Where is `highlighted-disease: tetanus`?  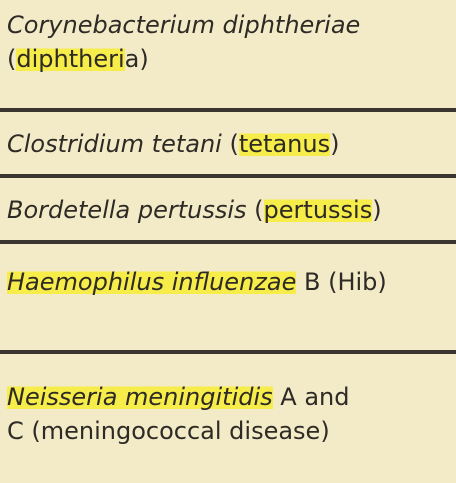 highlighted-disease: tetanus is located at coordinates (284, 144).